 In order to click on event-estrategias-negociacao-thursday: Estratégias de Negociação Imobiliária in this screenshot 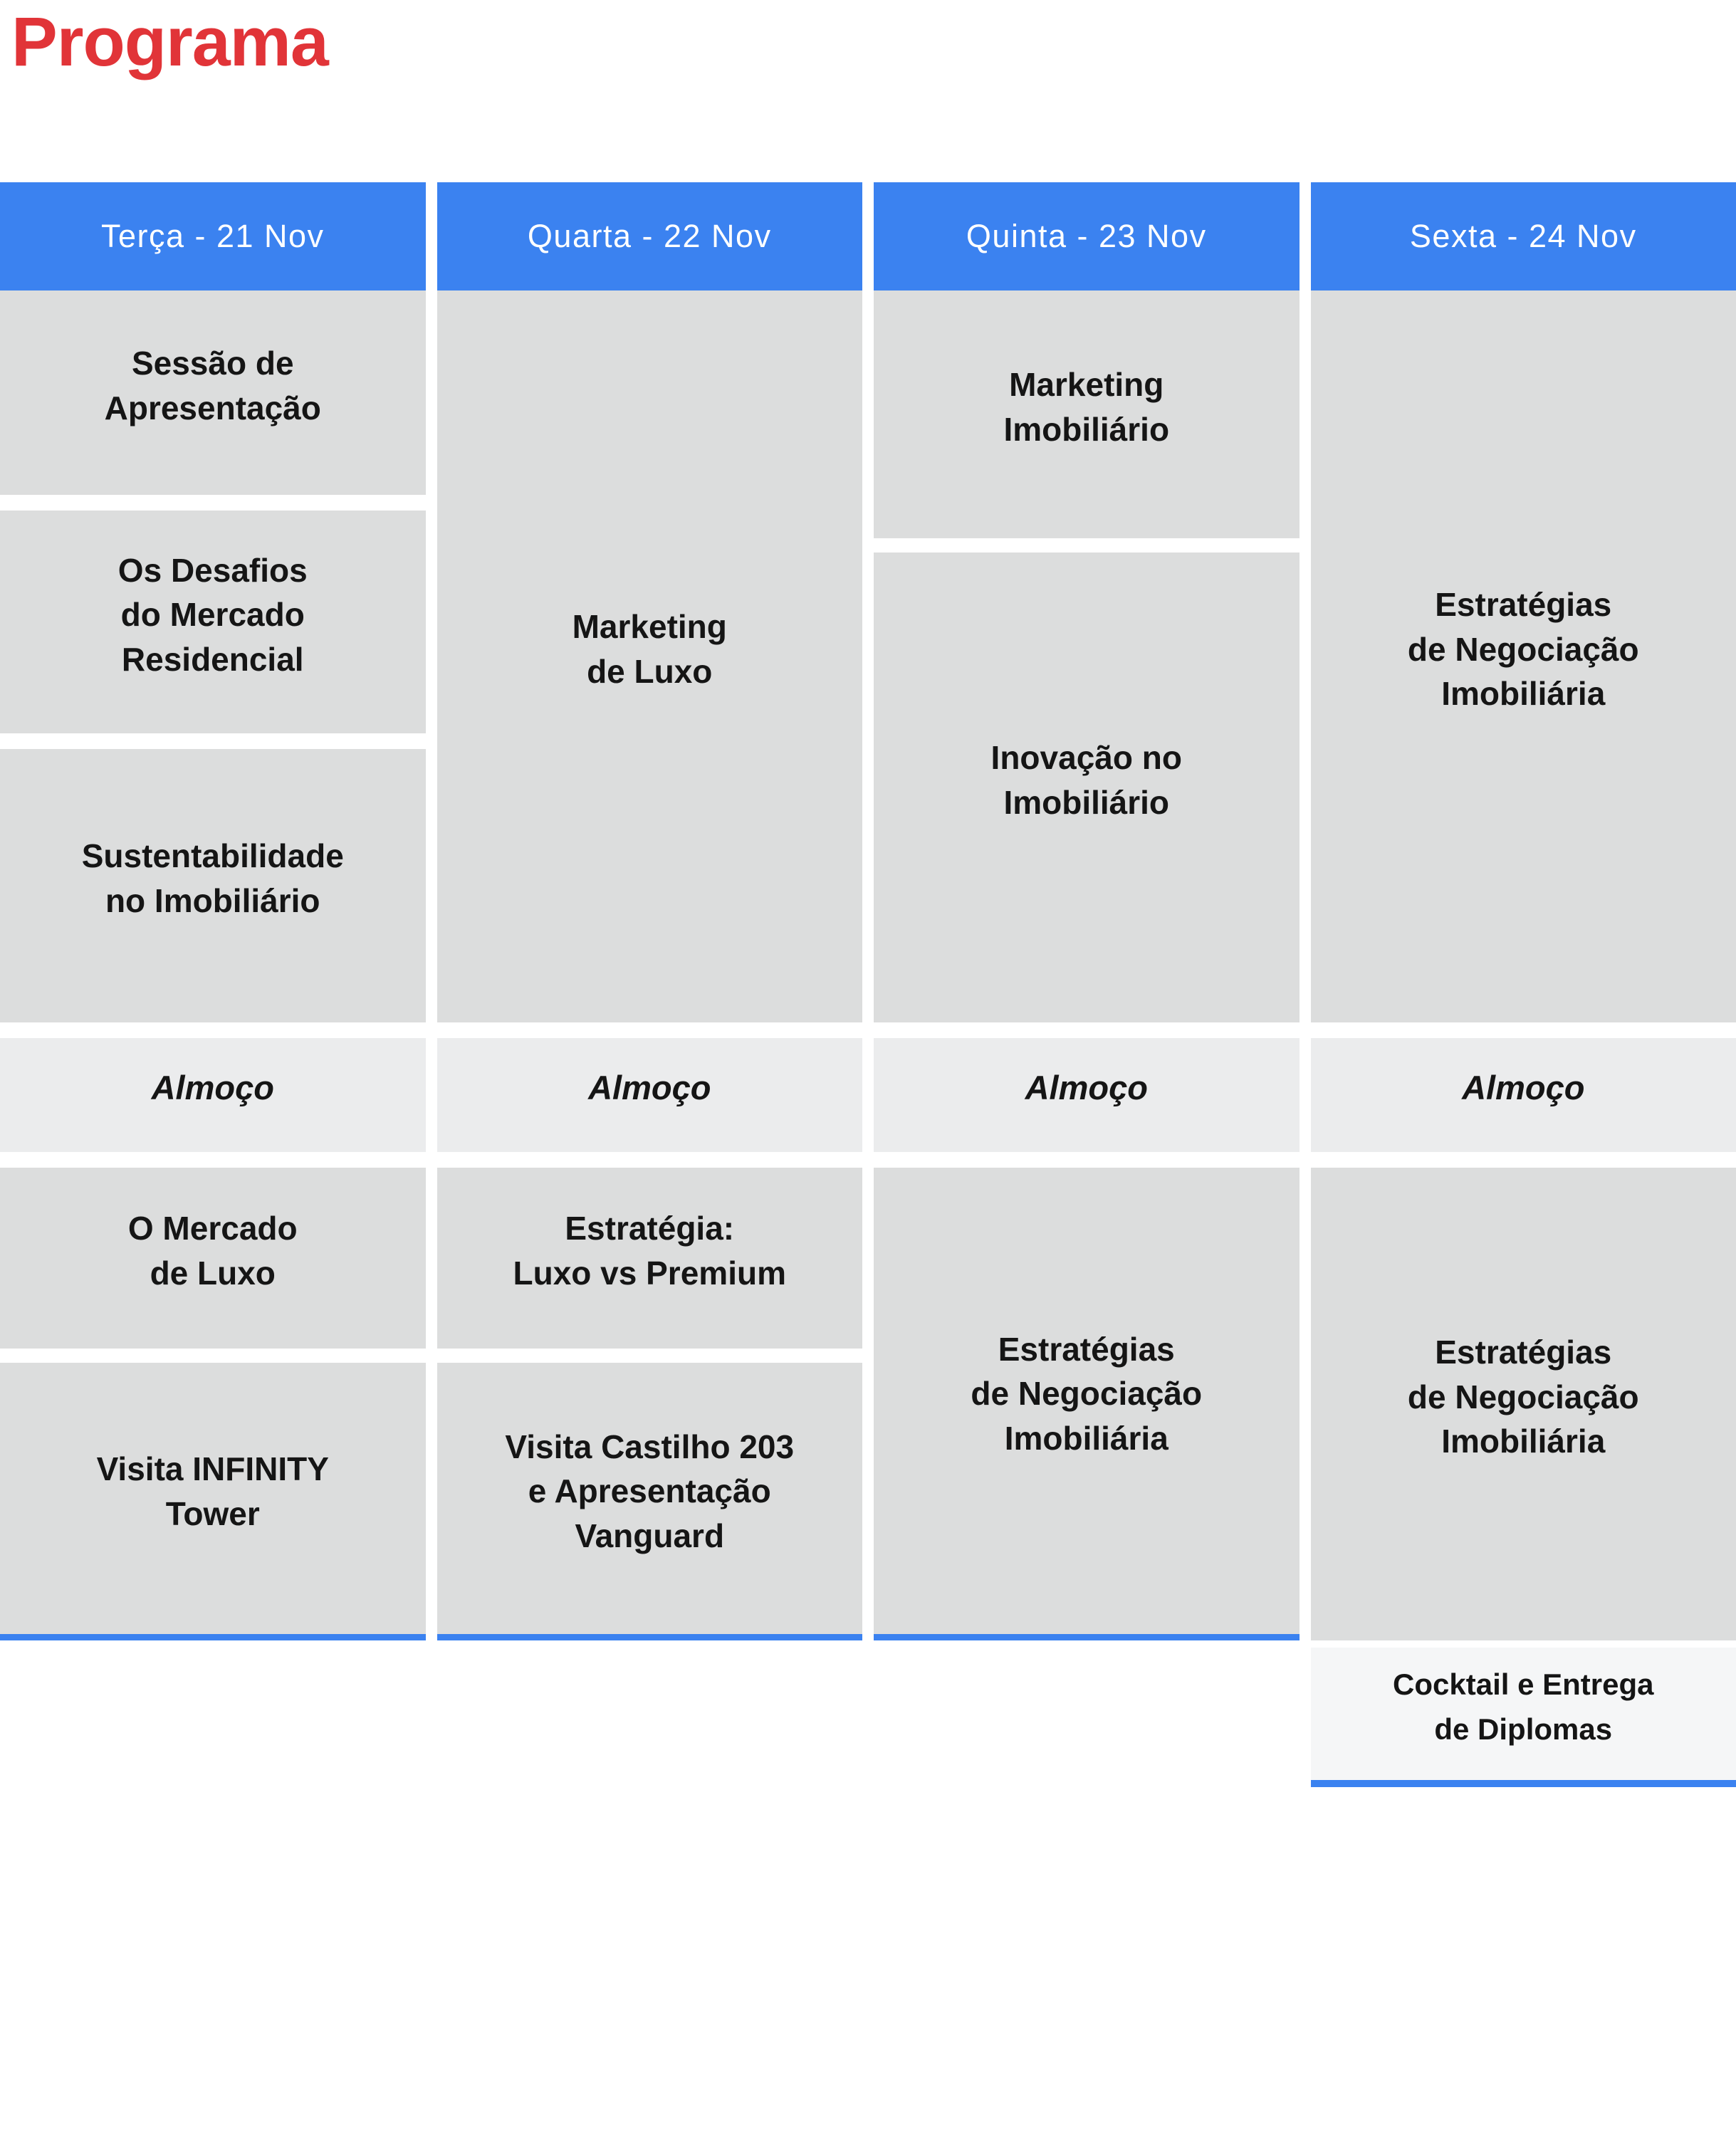, I will do `click(1087, 1404)`.